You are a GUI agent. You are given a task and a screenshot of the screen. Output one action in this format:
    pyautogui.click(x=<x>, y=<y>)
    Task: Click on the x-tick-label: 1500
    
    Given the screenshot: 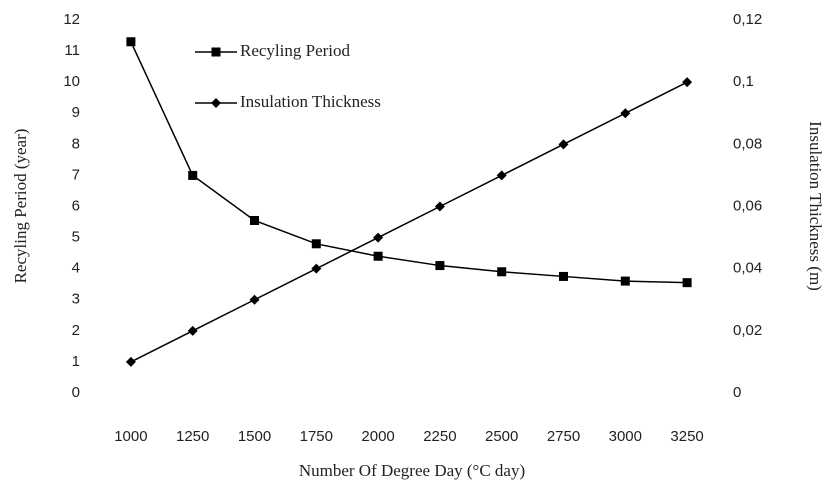 What is the action you would take?
    pyautogui.click(x=254, y=436)
    